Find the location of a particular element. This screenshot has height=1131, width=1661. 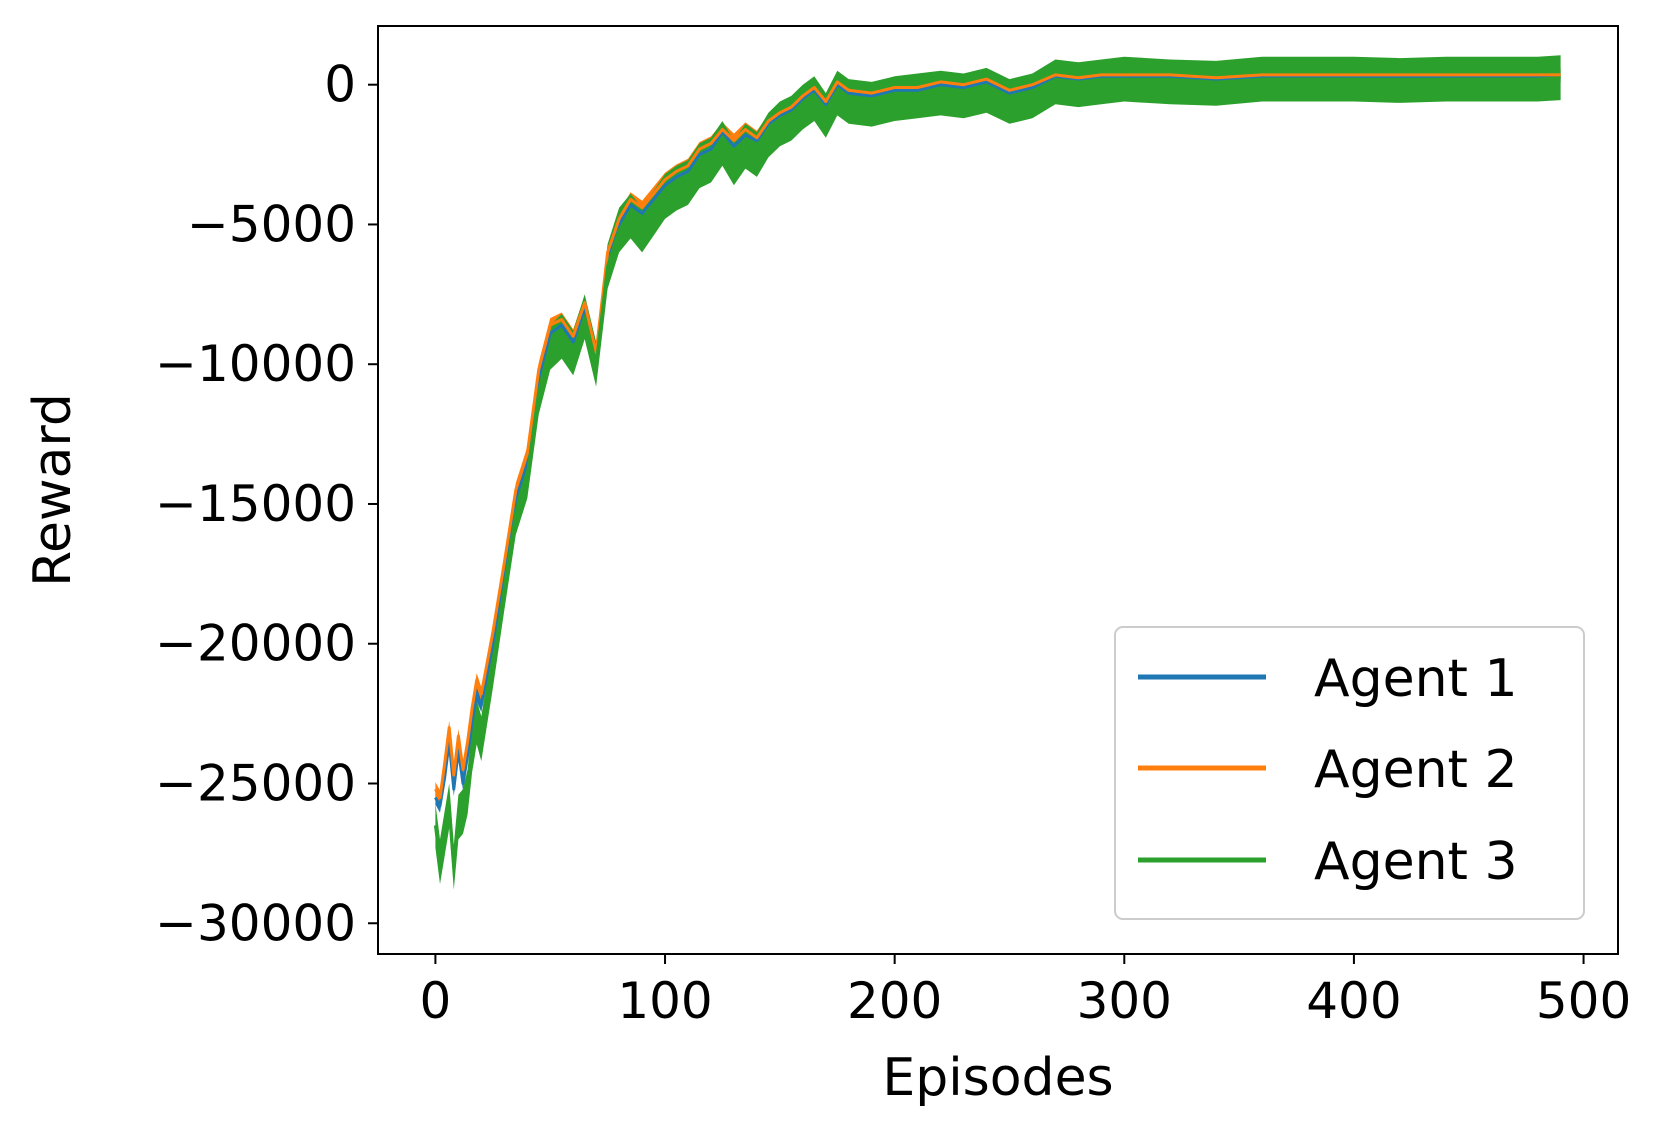

legend-label-agent-3: Agent 3 is located at coordinates (1416, 862).